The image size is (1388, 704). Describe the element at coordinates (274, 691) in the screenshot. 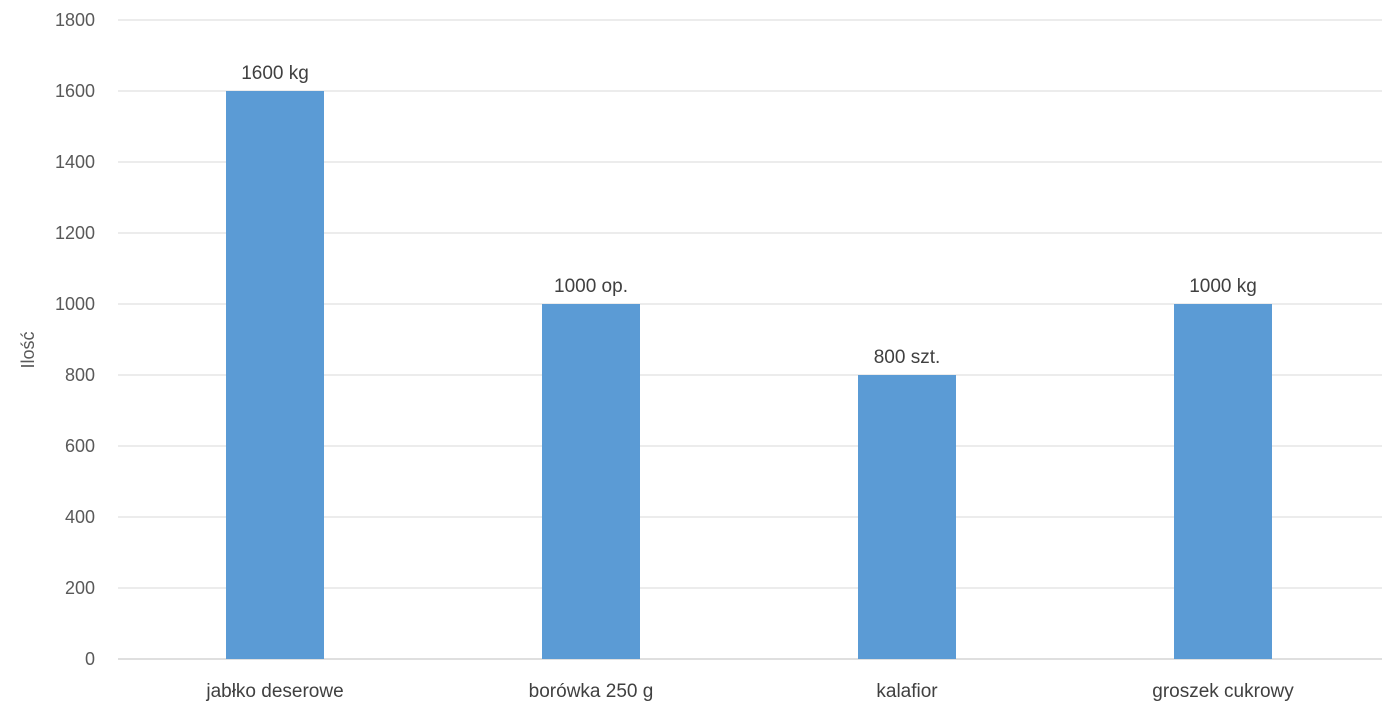

I see `category-label: jabłko deserowe` at that location.